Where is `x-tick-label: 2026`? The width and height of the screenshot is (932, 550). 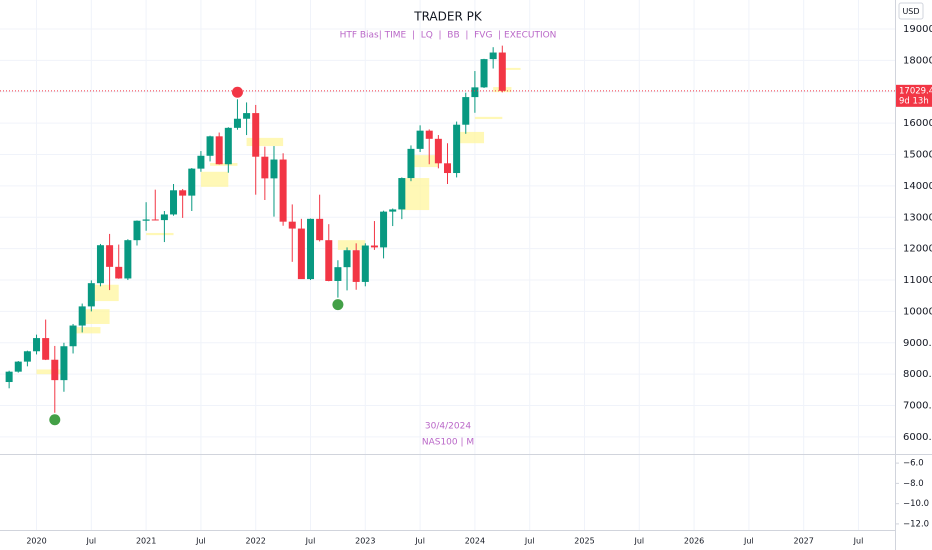
x-tick-label: 2026 is located at coordinates (694, 541).